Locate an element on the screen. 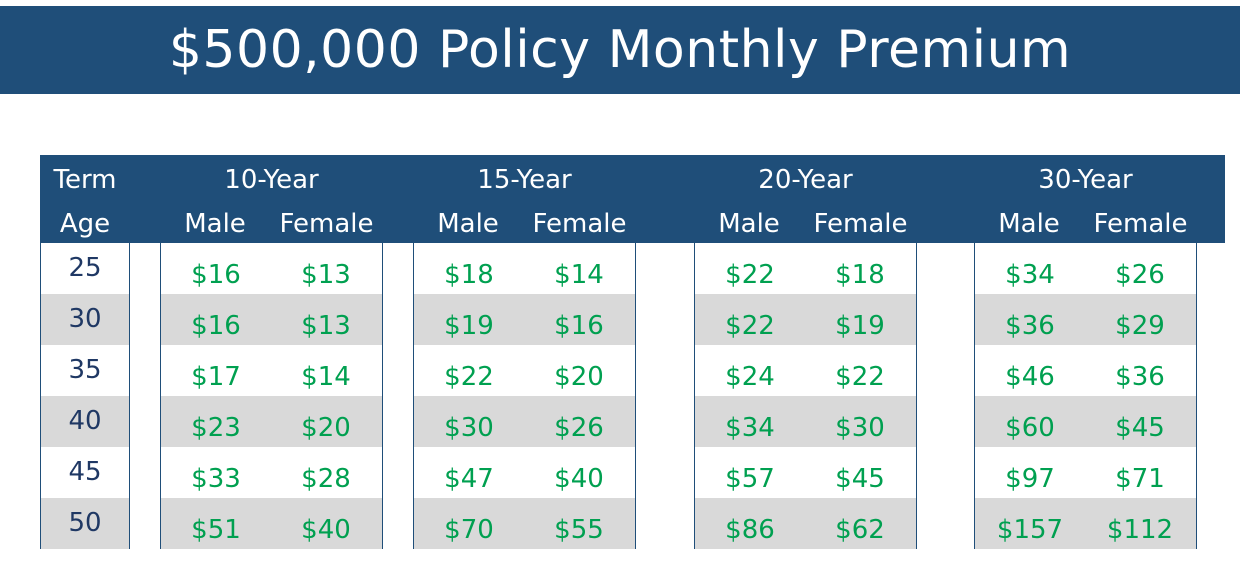 The image size is (1240, 577). age-value: 45 is located at coordinates (85, 472).